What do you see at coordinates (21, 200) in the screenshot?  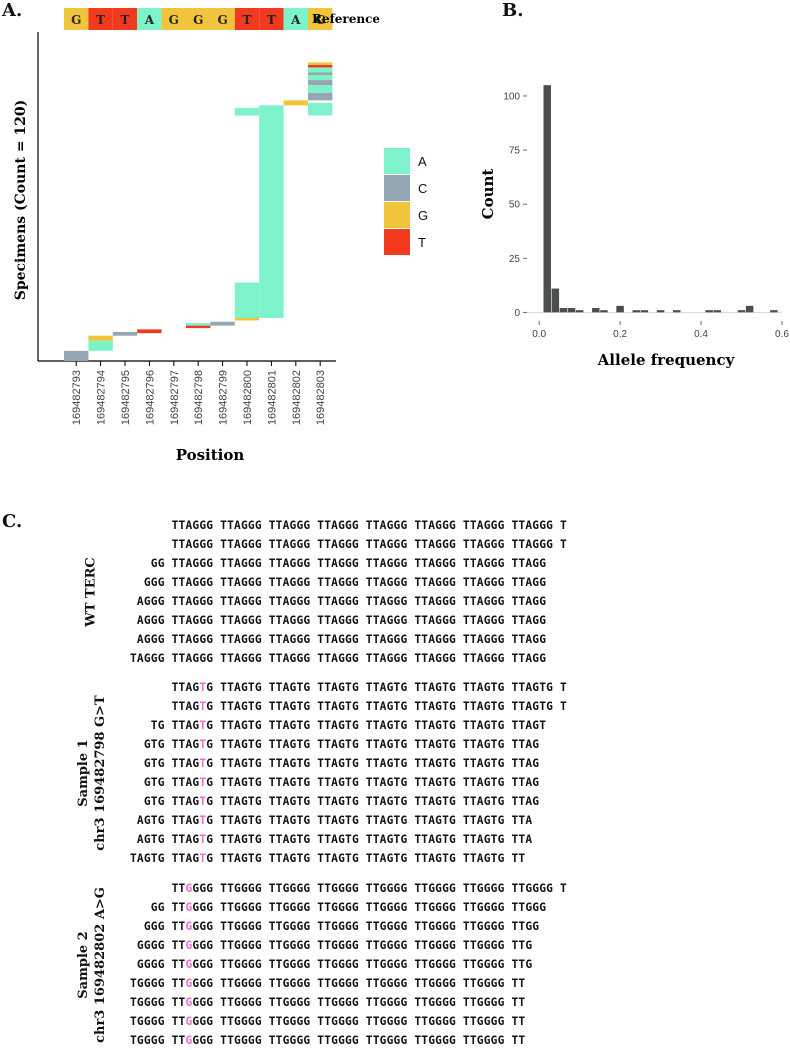 I see `y-axis-title: Specimens (Count = 120)` at bounding box center [21, 200].